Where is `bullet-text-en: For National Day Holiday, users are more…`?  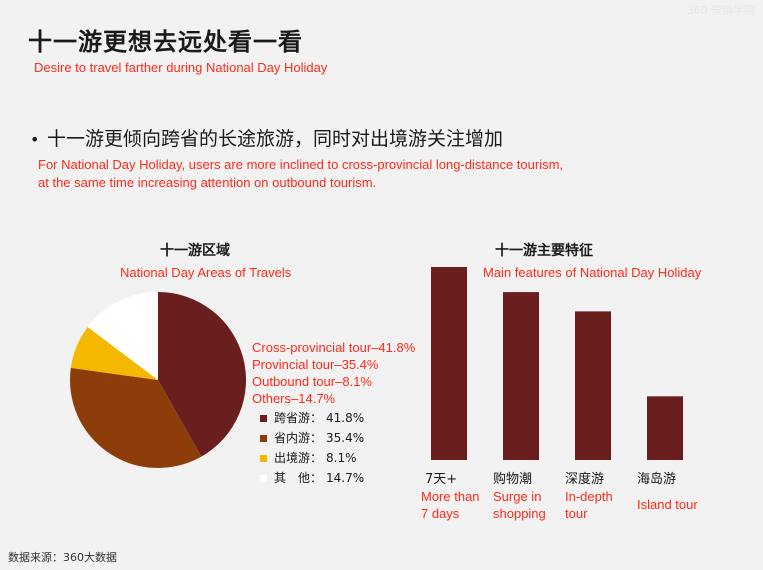 bullet-text-en: For National Day Holiday, users are more… is located at coordinates (318, 174).